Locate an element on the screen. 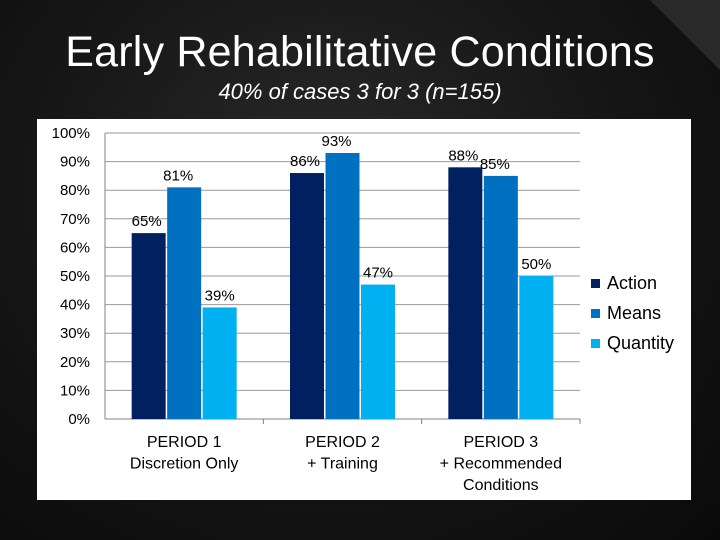 The width and height of the screenshot is (720, 540). data-label: 39% is located at coordinates (220, 295).